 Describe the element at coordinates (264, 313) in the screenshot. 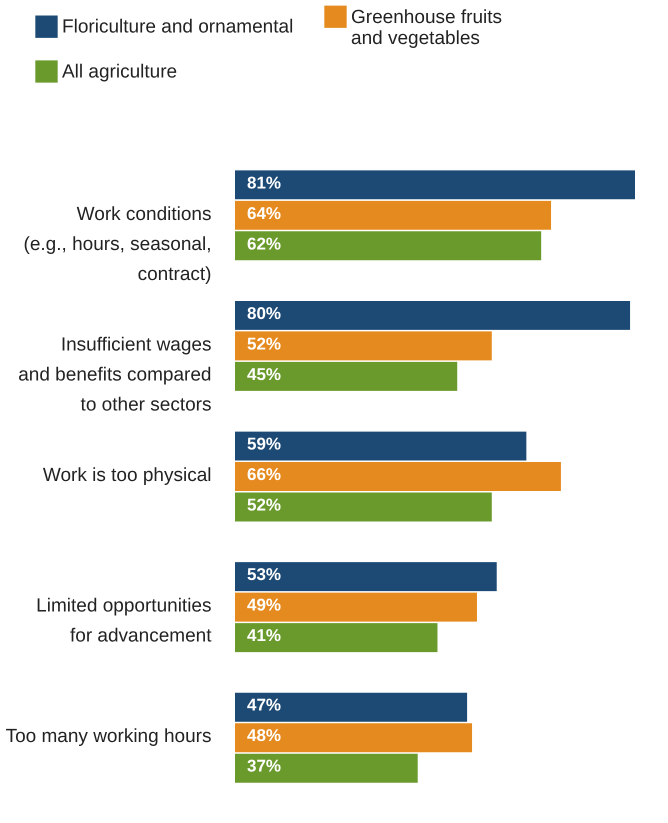

I see `data-label: 80%` at that location.